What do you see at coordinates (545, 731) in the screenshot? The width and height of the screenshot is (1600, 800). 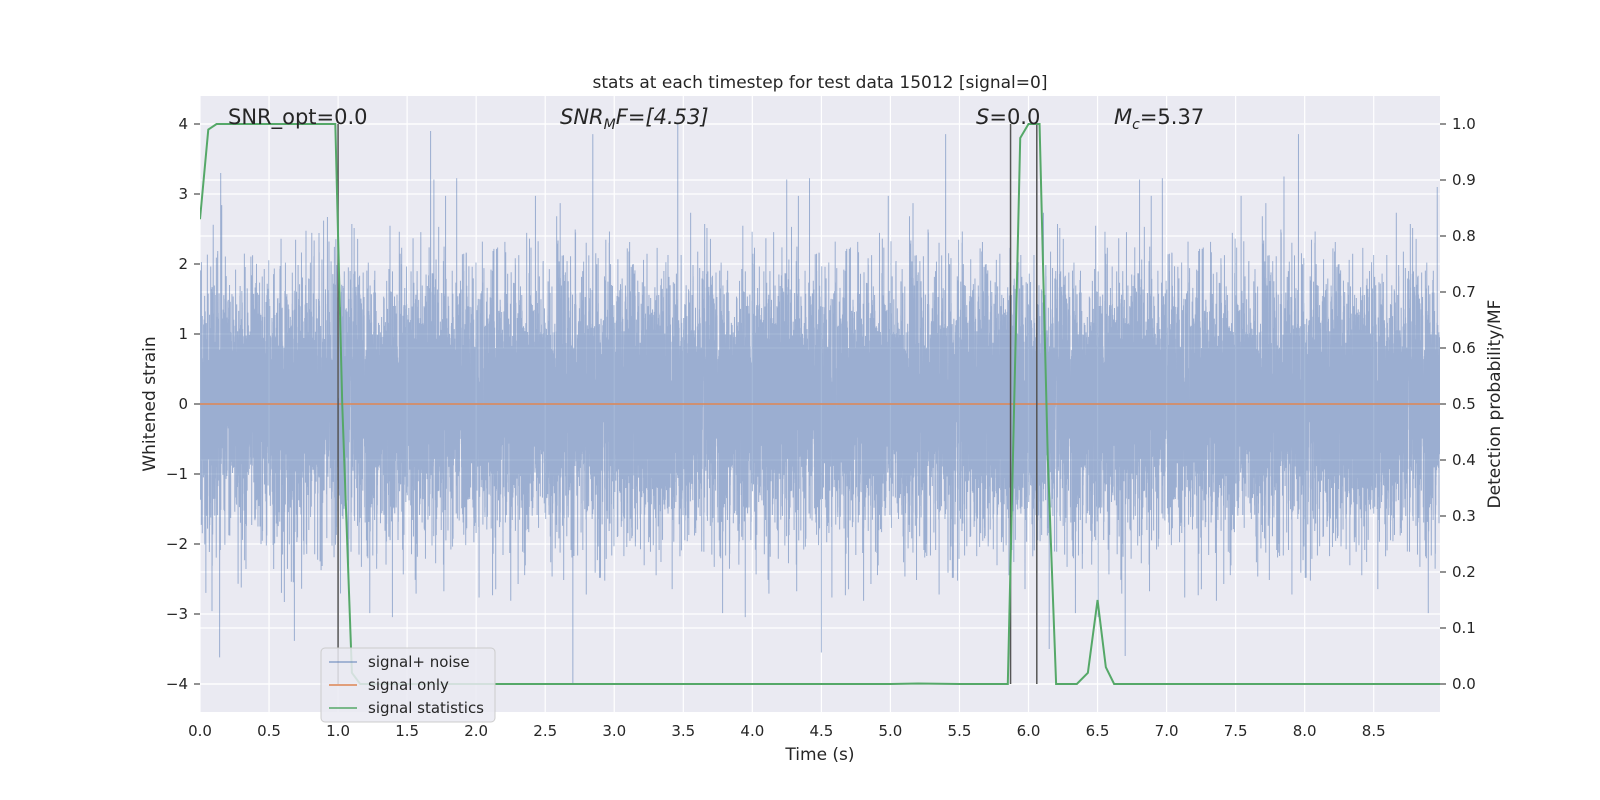 I see `x-tick-label-5: 2.5` at bounding box center [545, 731].